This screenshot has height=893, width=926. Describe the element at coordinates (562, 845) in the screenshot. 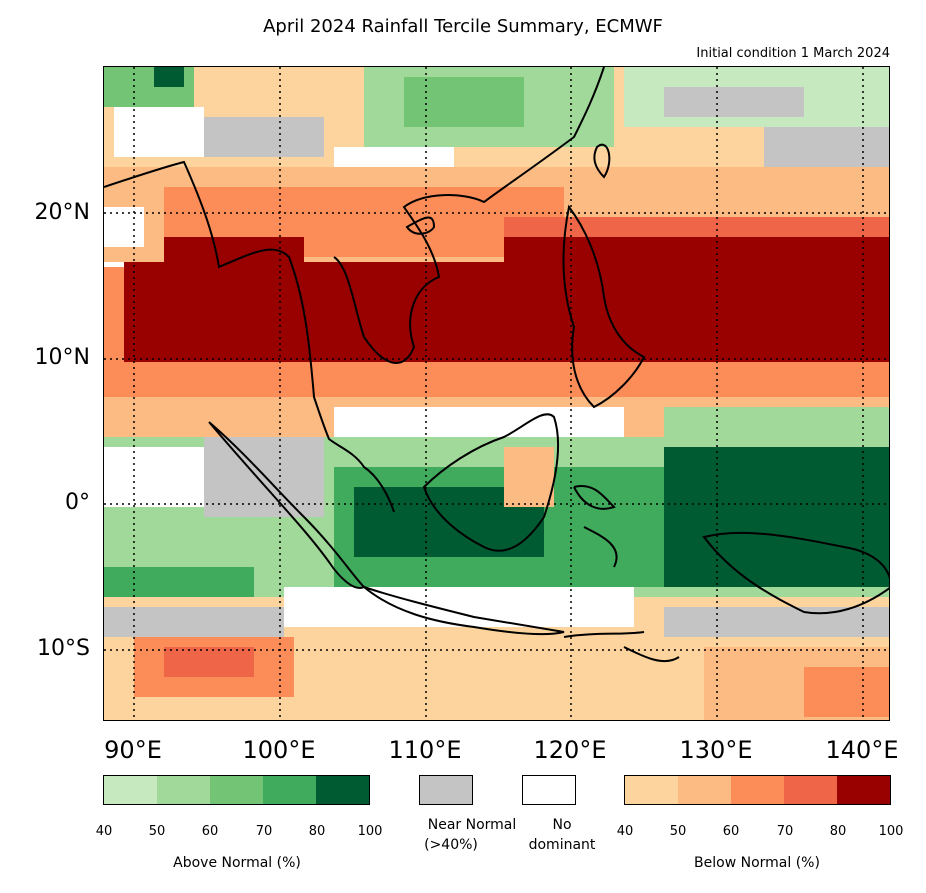

I see `no-dominant-label-line2: dominant` at that location.